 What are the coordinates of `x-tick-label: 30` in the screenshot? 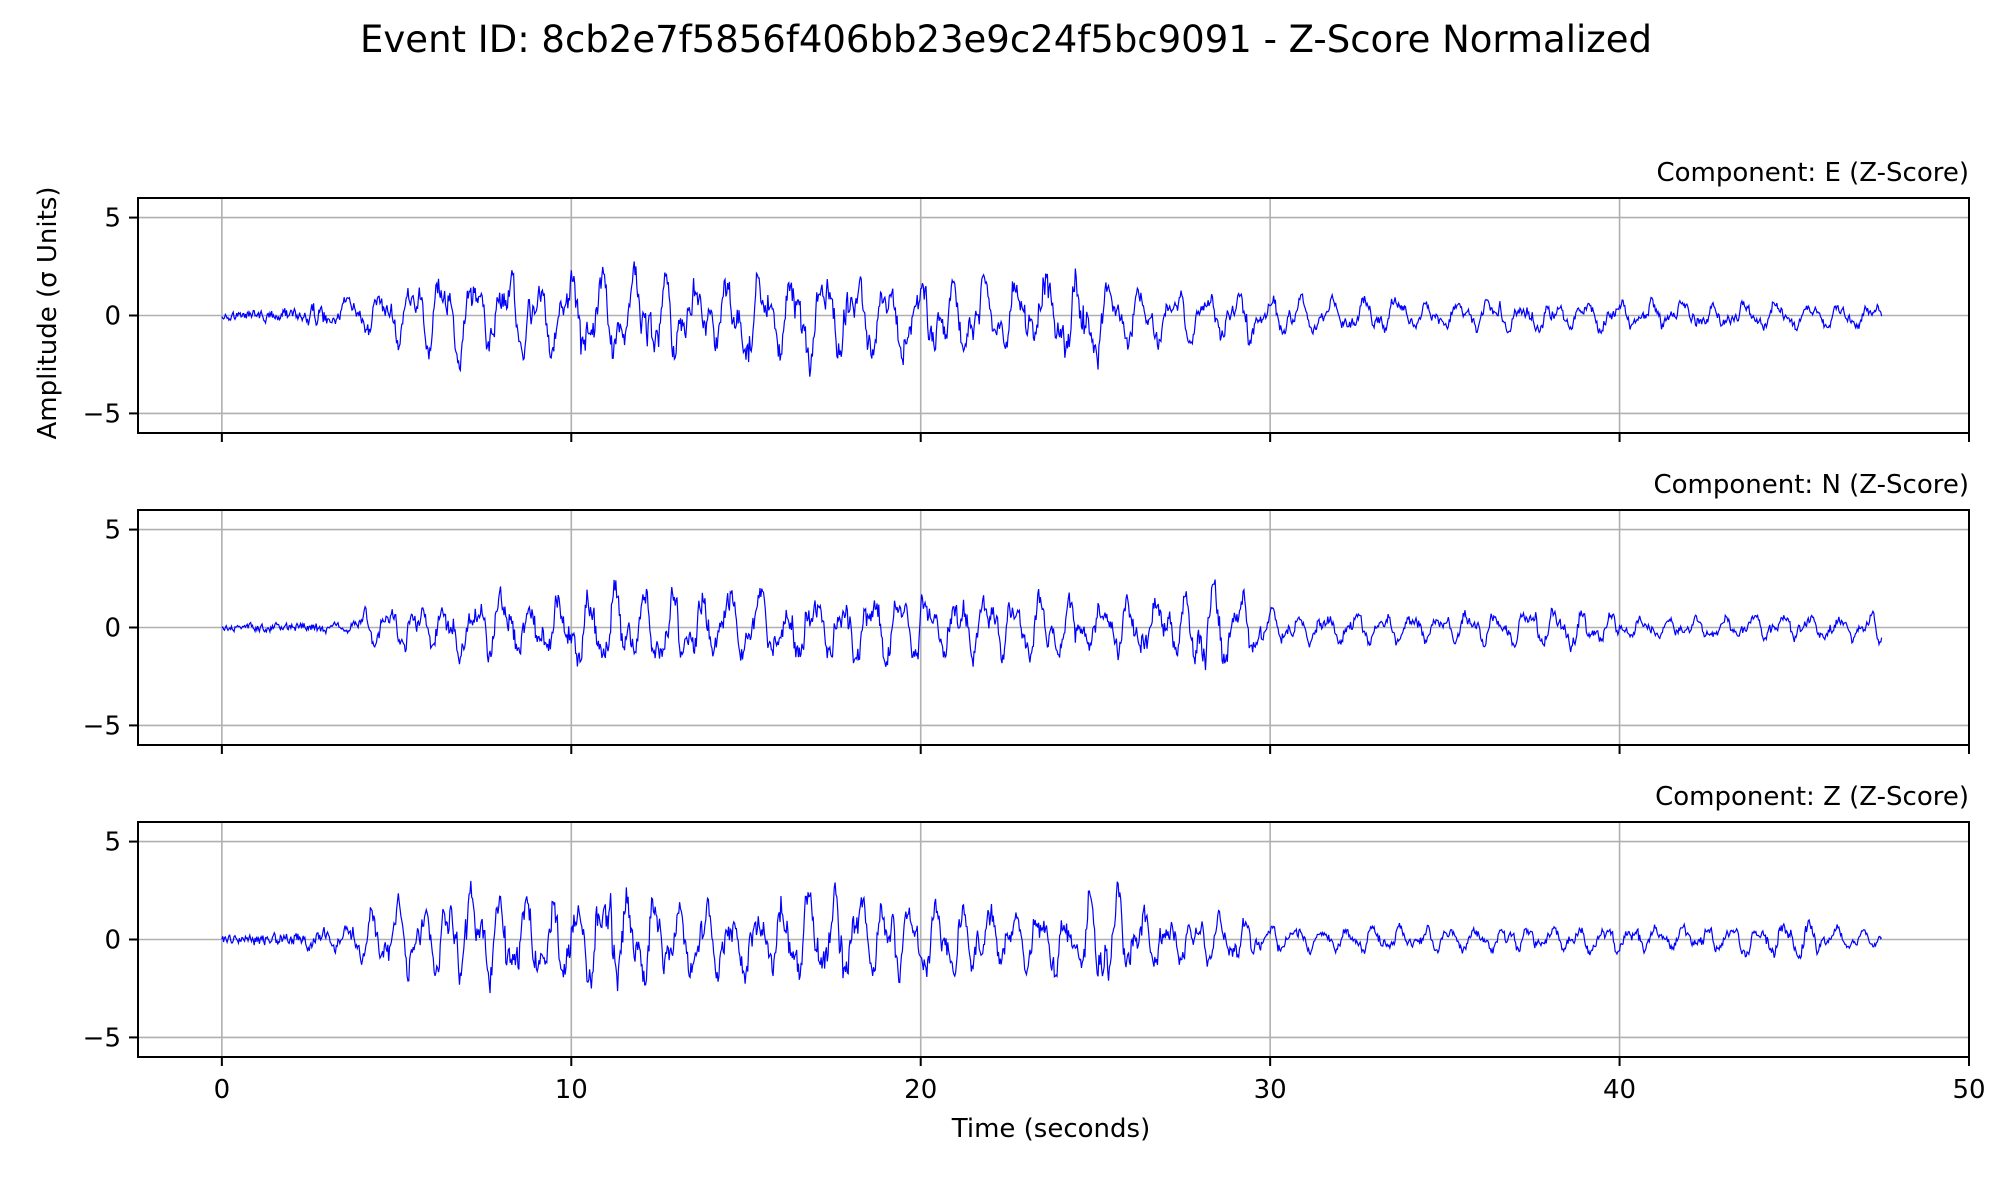 It's located at (1270, 1090).